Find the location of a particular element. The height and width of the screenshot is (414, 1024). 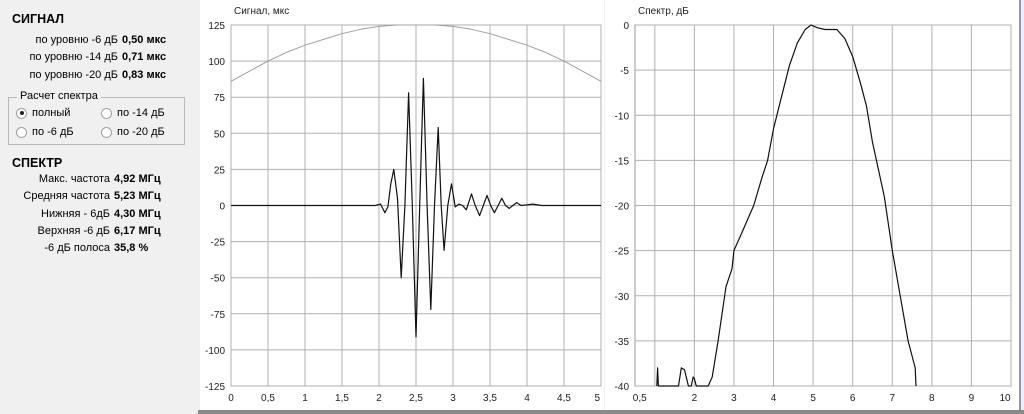

x-tick-label: 3,5 is located at coordinates (490, 398).